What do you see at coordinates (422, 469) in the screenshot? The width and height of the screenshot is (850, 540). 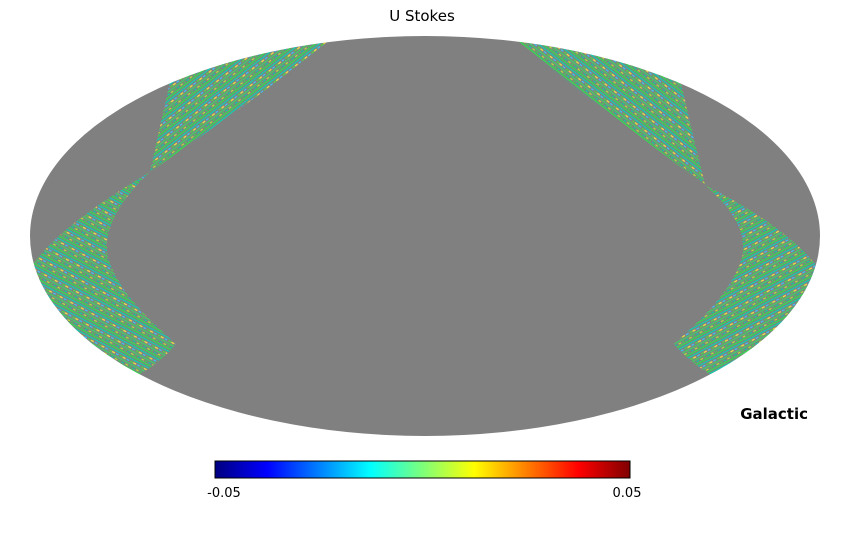 I see `colorbar-gradient-bar` at bounding box center [422, 469].